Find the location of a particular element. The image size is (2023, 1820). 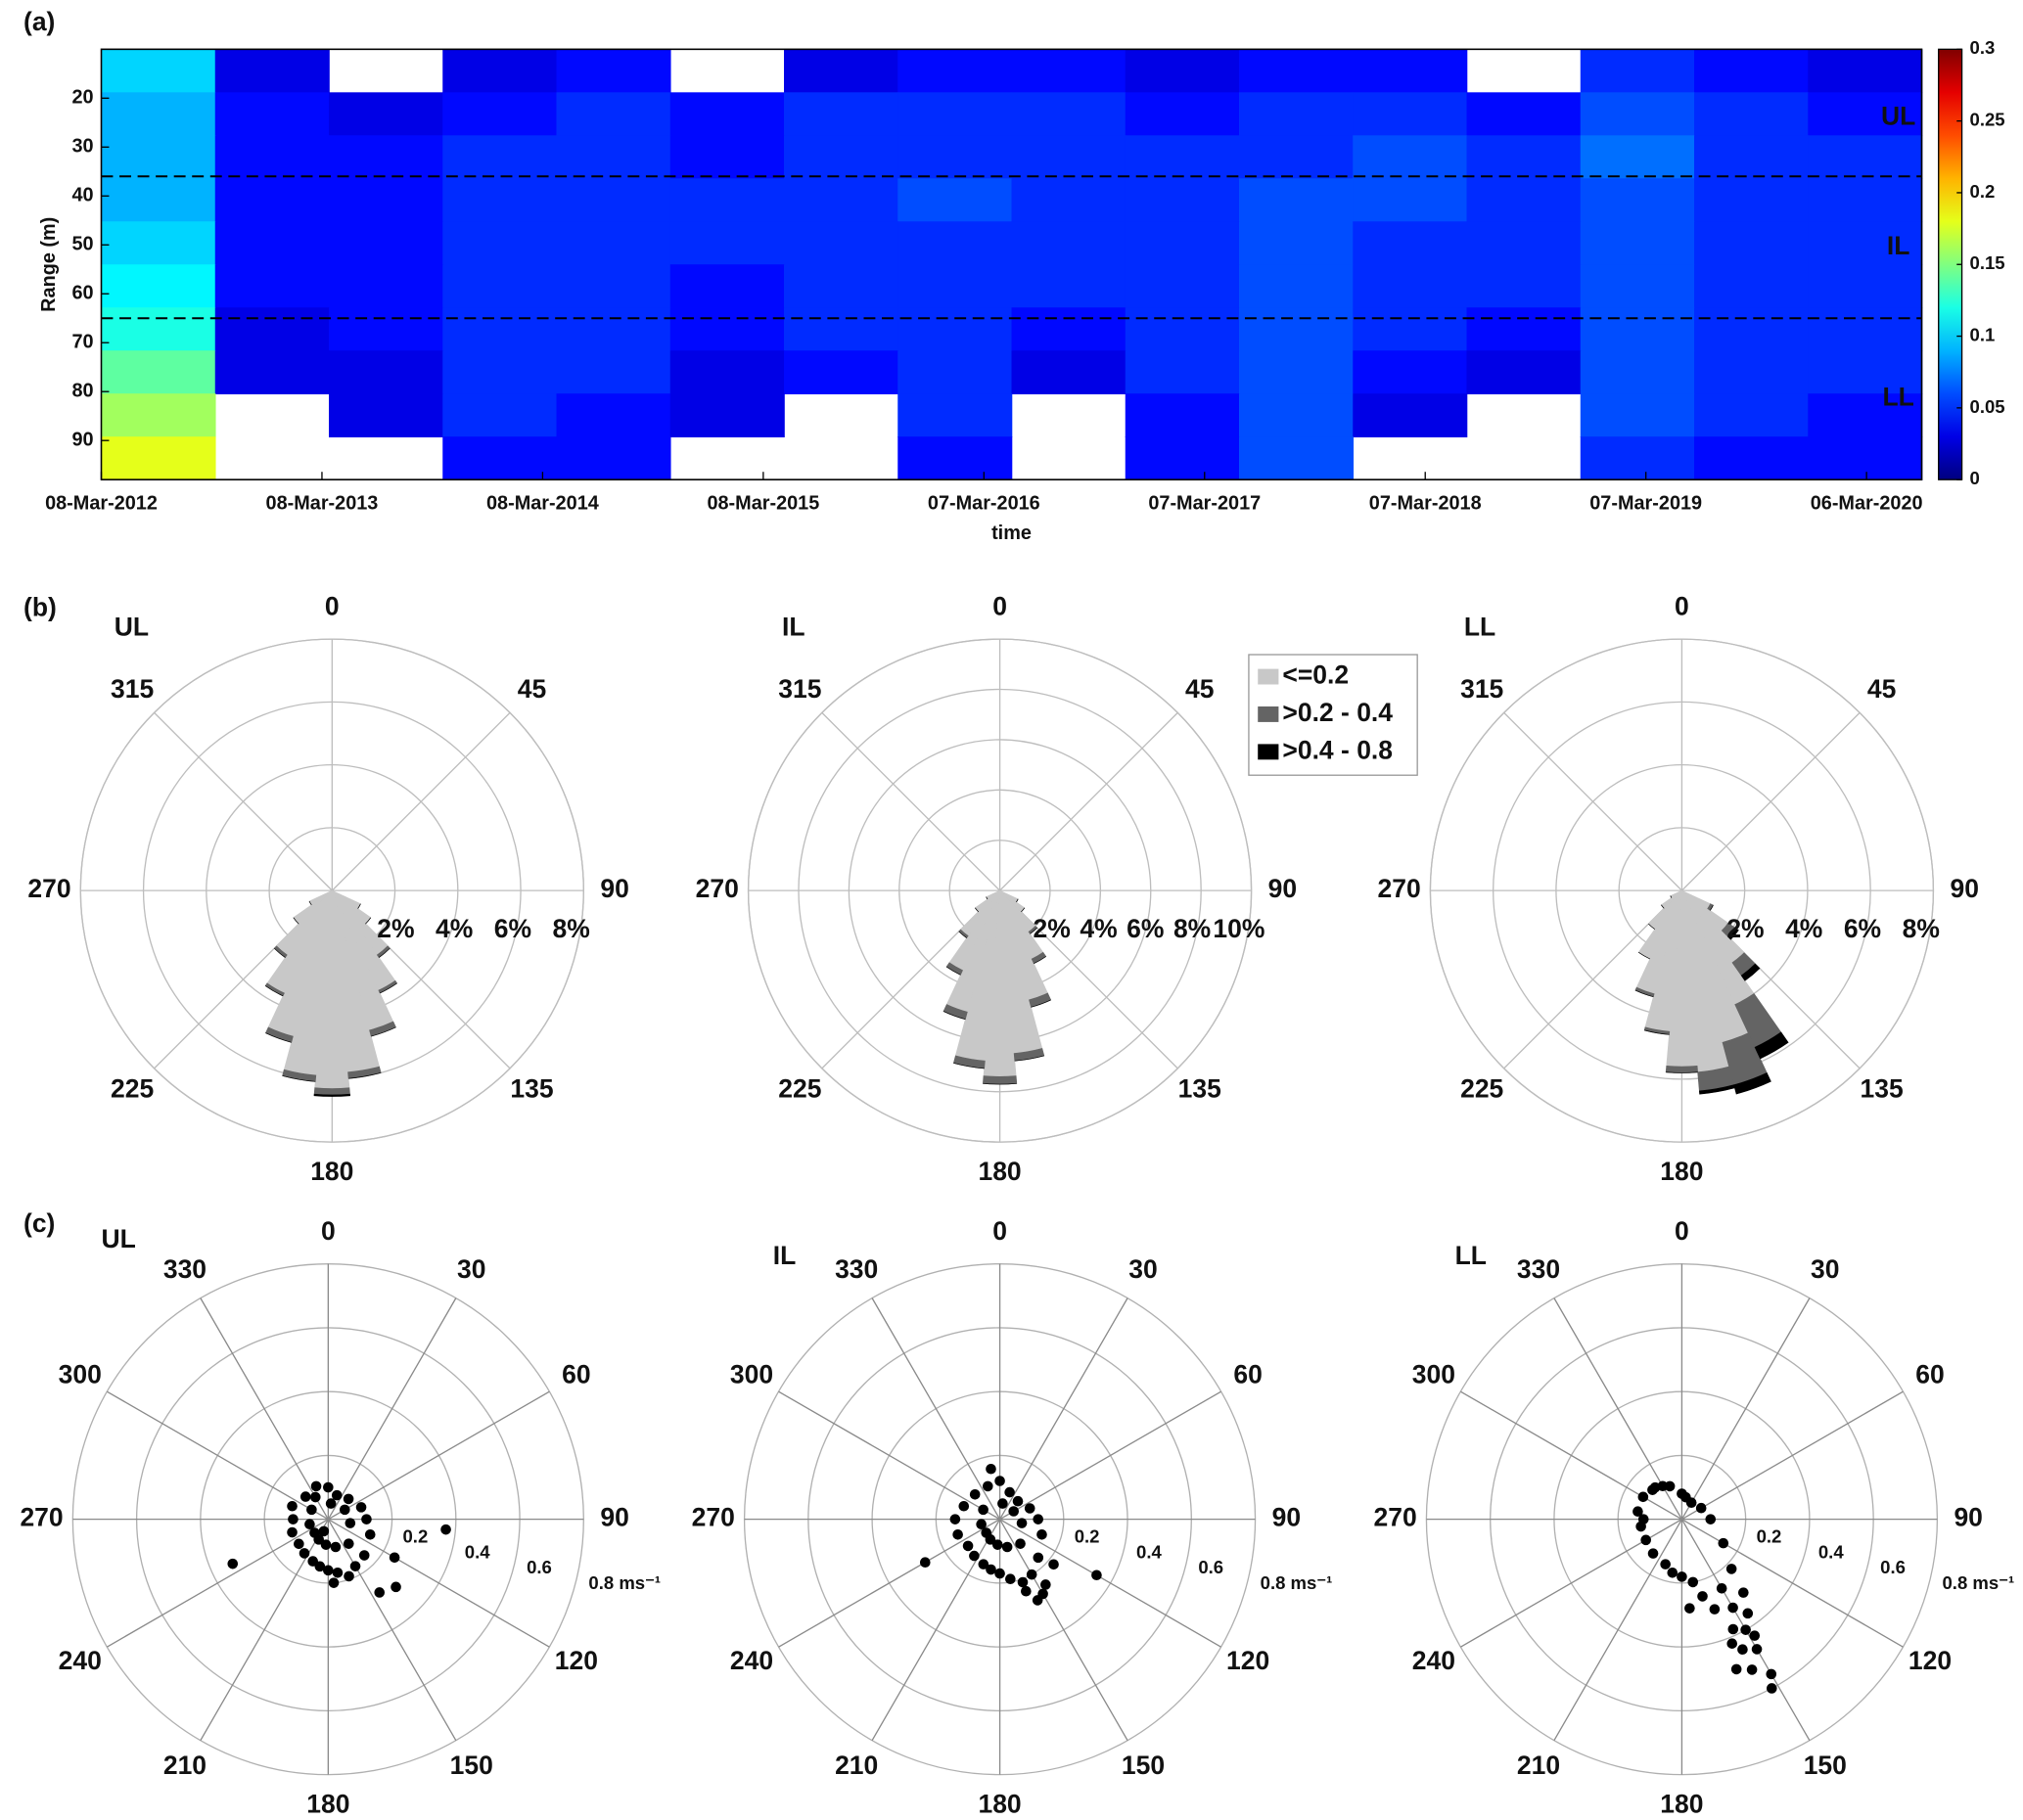

r-tick-label: 4% is located at coordinates (454, 928).